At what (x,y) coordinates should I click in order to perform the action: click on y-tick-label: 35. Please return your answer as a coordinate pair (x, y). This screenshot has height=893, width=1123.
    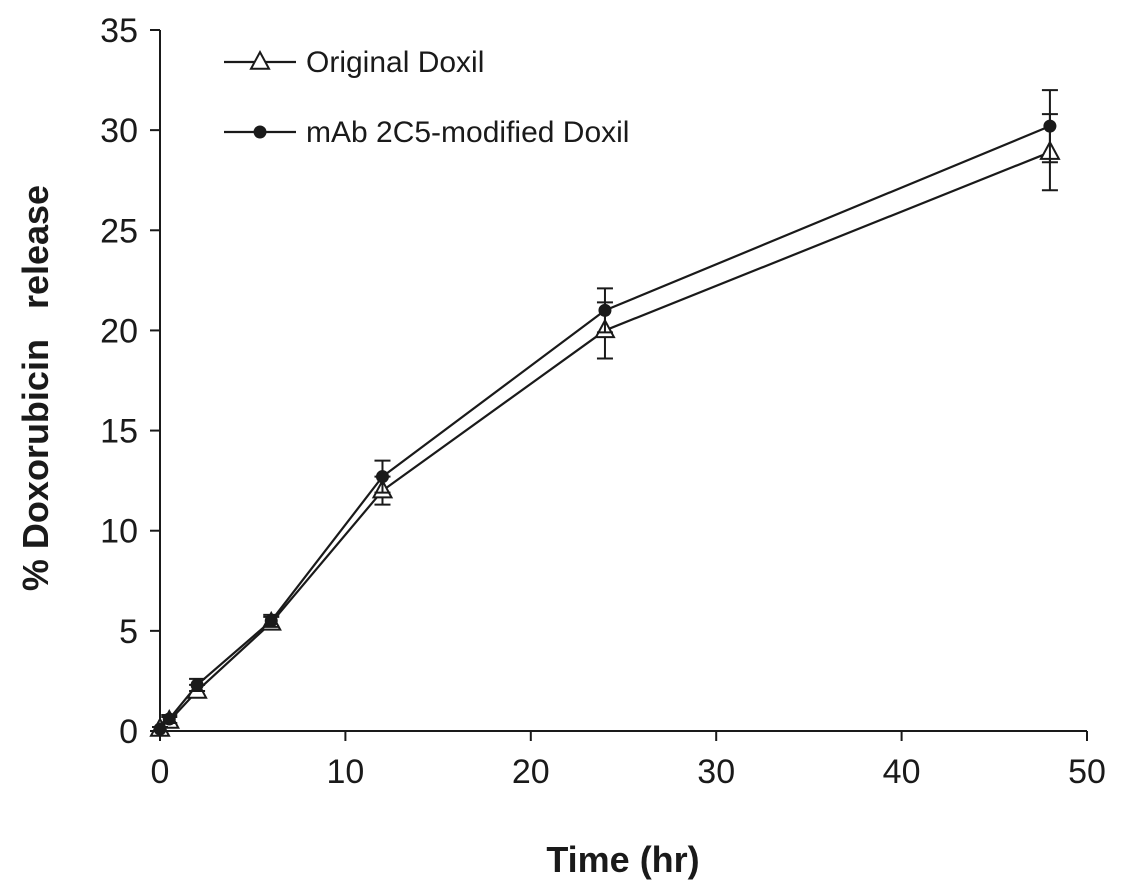
    Looking at the image, I should click on (119, 31).